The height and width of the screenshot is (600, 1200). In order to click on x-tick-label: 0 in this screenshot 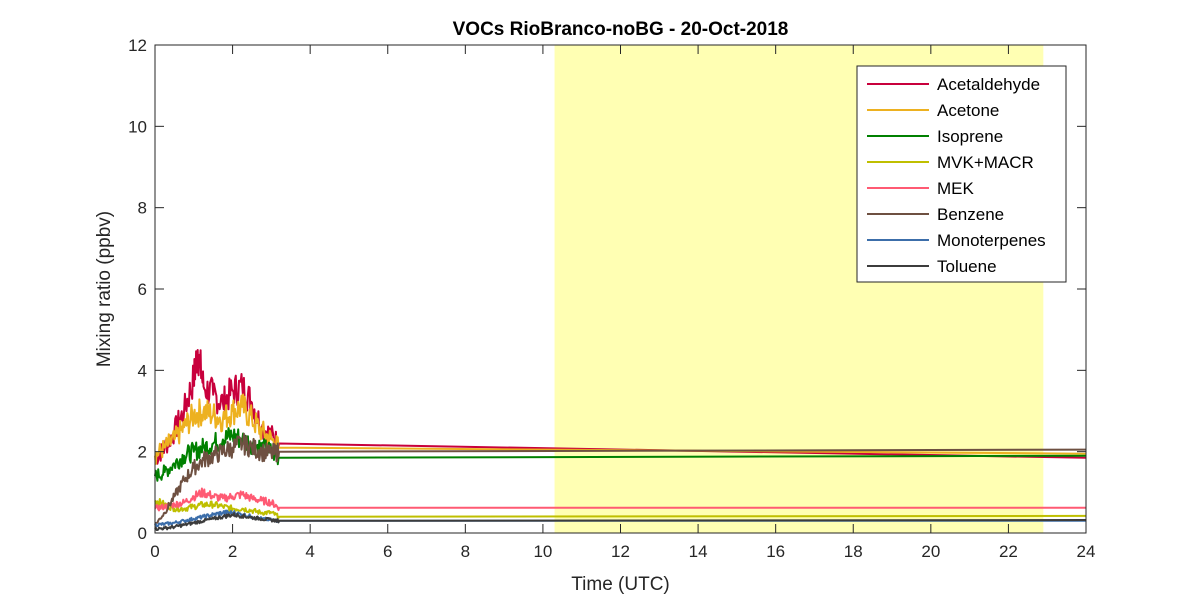, I will do `click(154, 551)`.